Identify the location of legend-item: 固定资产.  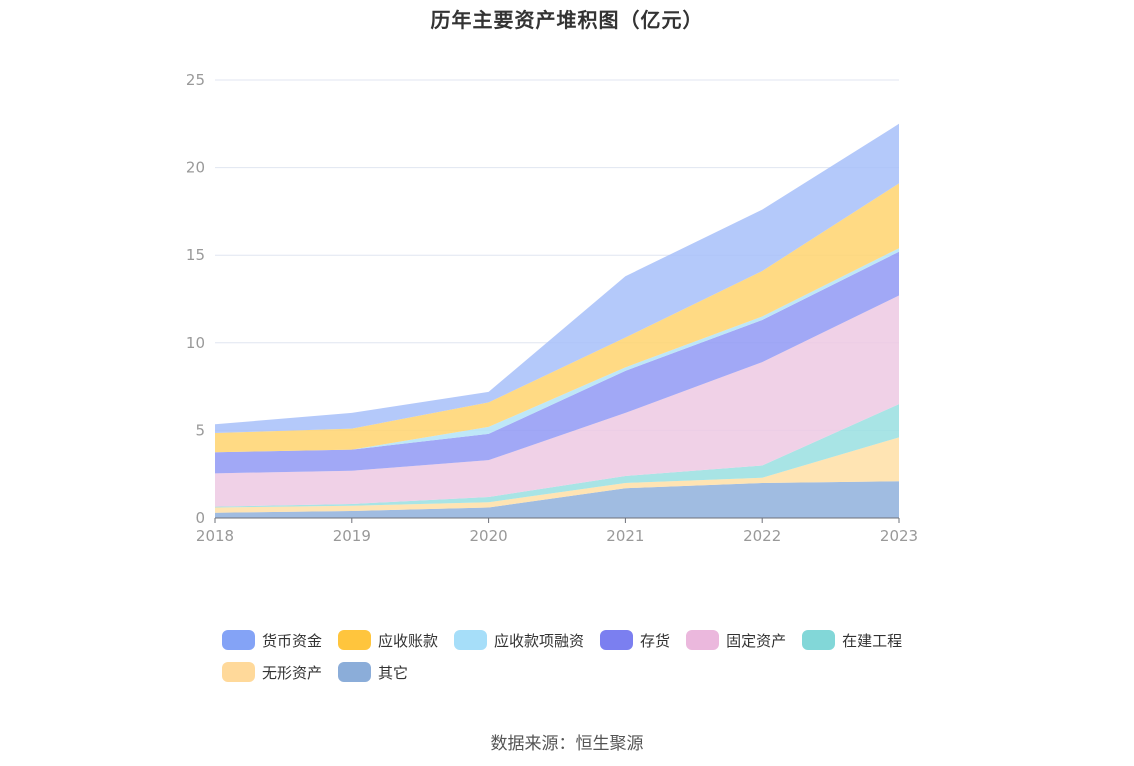
(736, 640).